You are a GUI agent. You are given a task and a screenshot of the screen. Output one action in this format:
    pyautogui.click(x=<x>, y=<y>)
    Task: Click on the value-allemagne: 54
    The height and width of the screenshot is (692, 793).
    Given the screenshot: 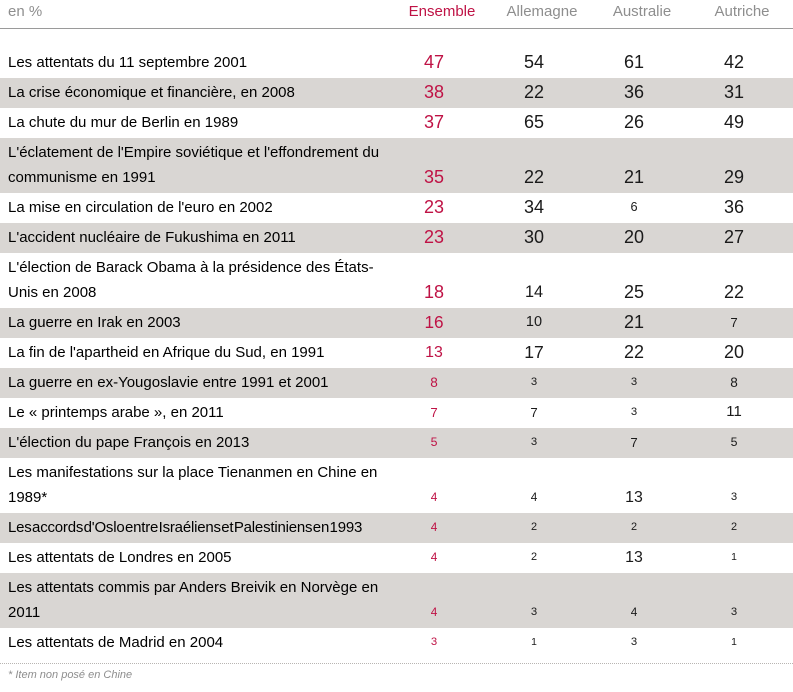 What is the action you would take?
    pyautogui.click(x=534, y=62)
    